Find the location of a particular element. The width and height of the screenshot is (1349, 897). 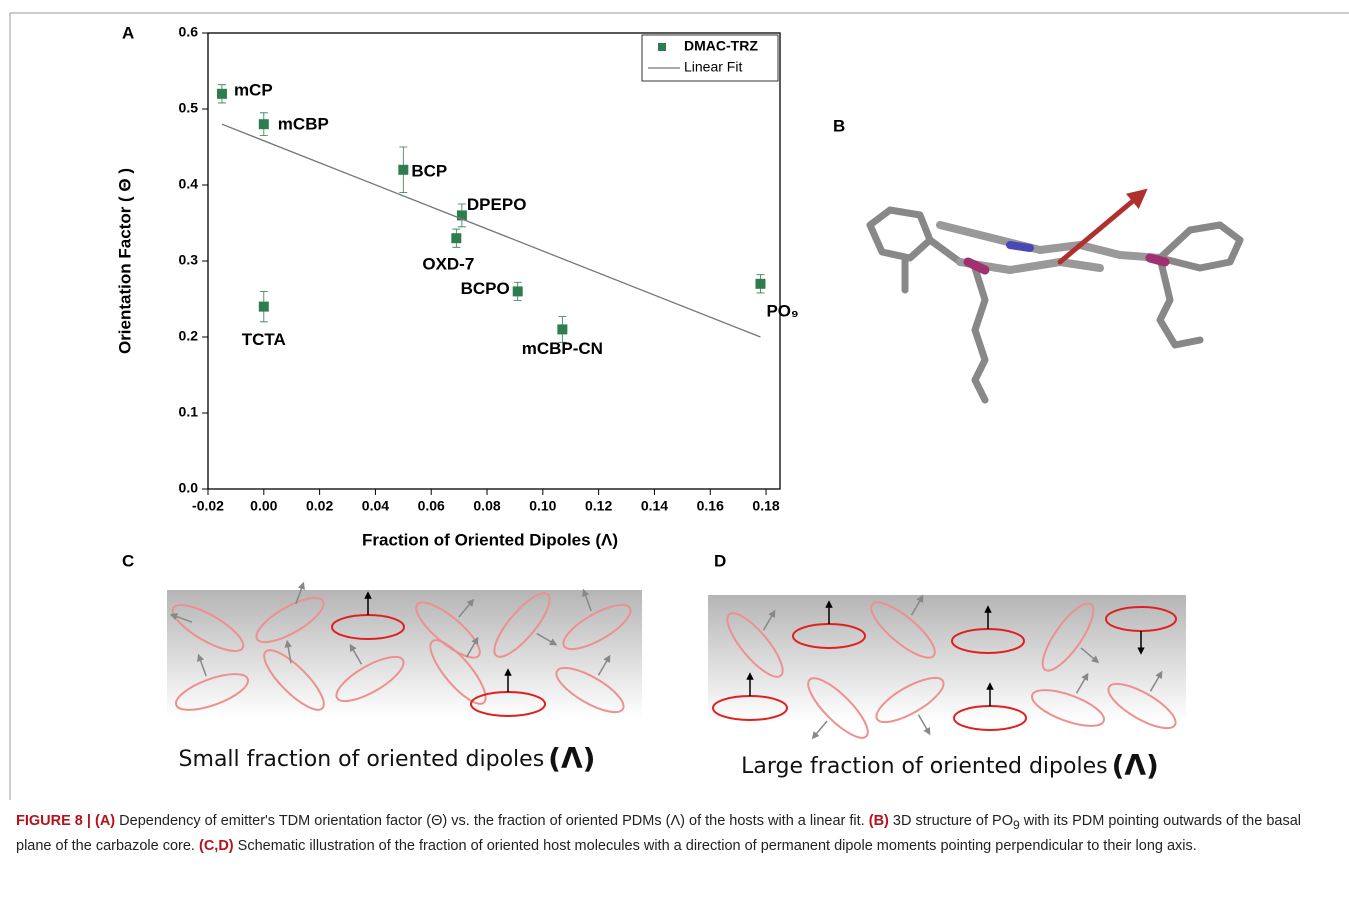

point-label: BCPO is located at coordinates (485, 288).